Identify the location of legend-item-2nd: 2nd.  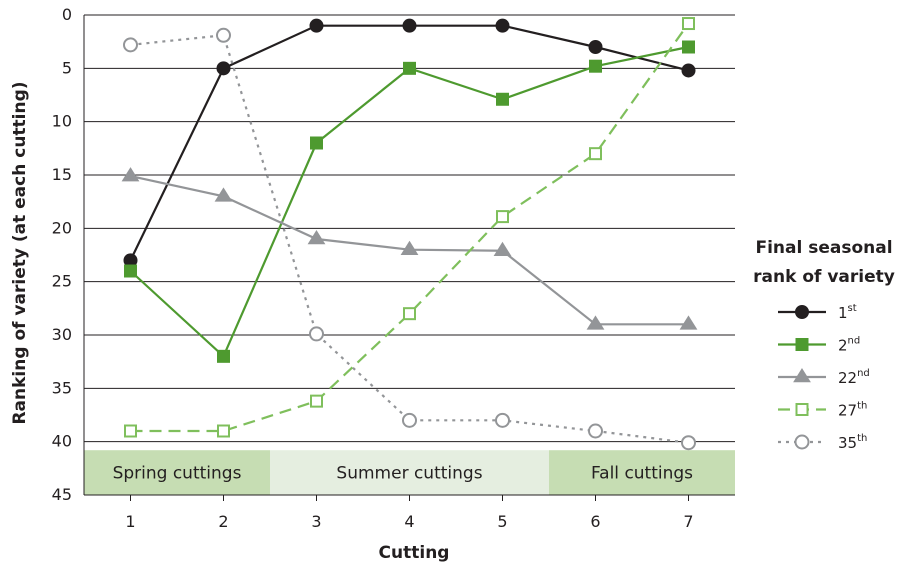
(819, 345).